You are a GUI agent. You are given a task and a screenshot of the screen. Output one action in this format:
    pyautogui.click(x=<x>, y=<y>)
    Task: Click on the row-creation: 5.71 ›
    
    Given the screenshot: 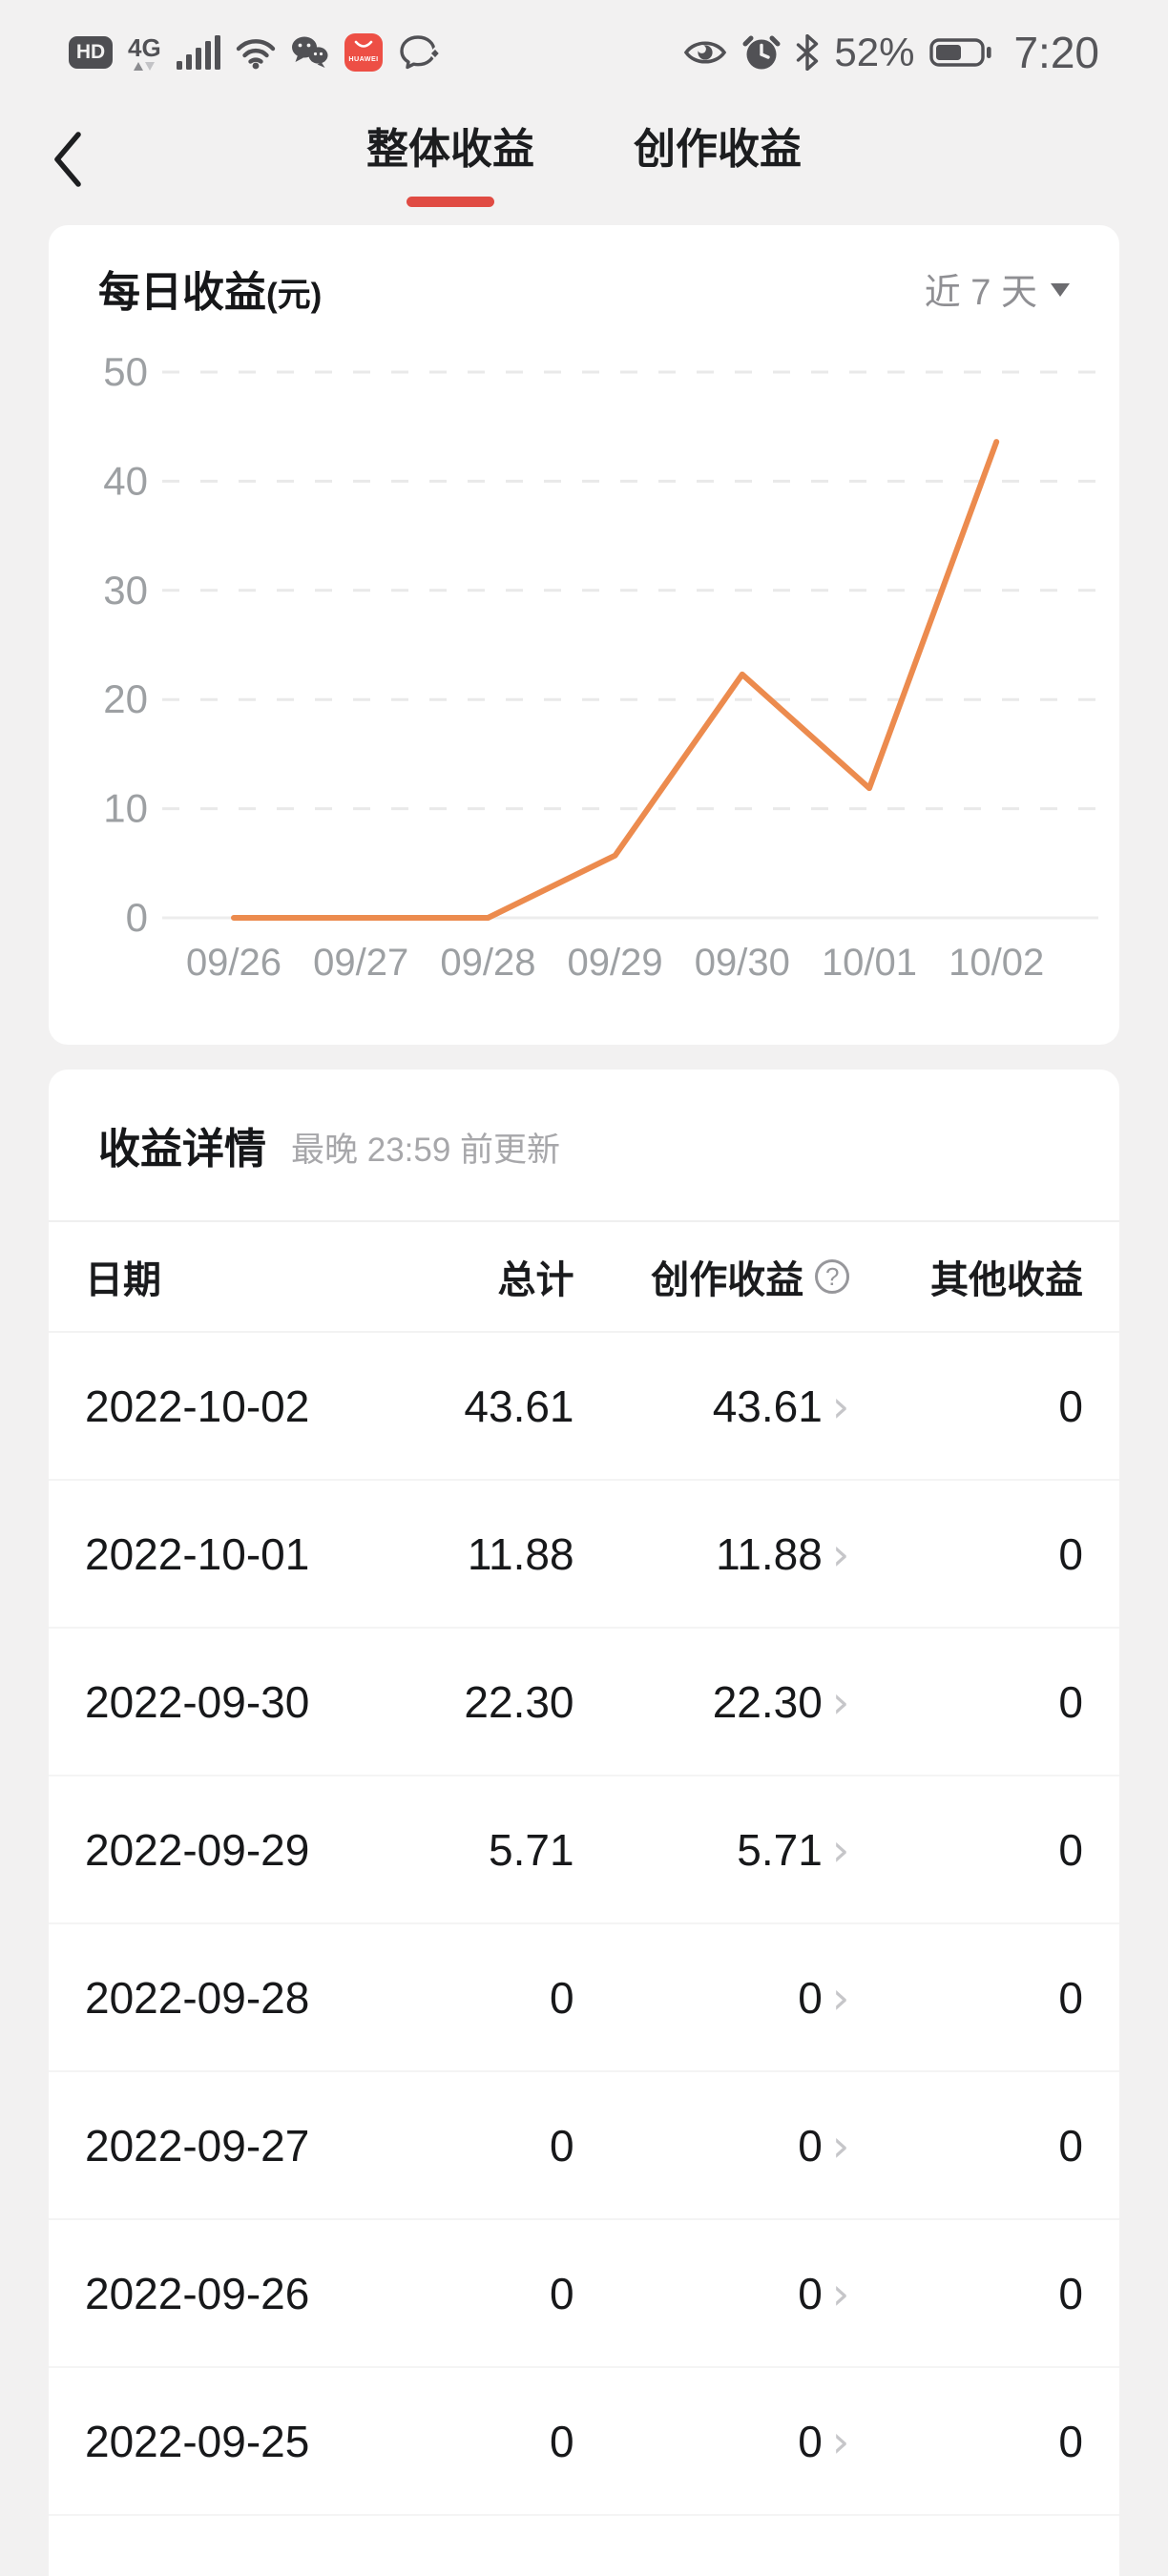 What is the action you would take?
    pyautogui.click(x=793, y=1849)
    